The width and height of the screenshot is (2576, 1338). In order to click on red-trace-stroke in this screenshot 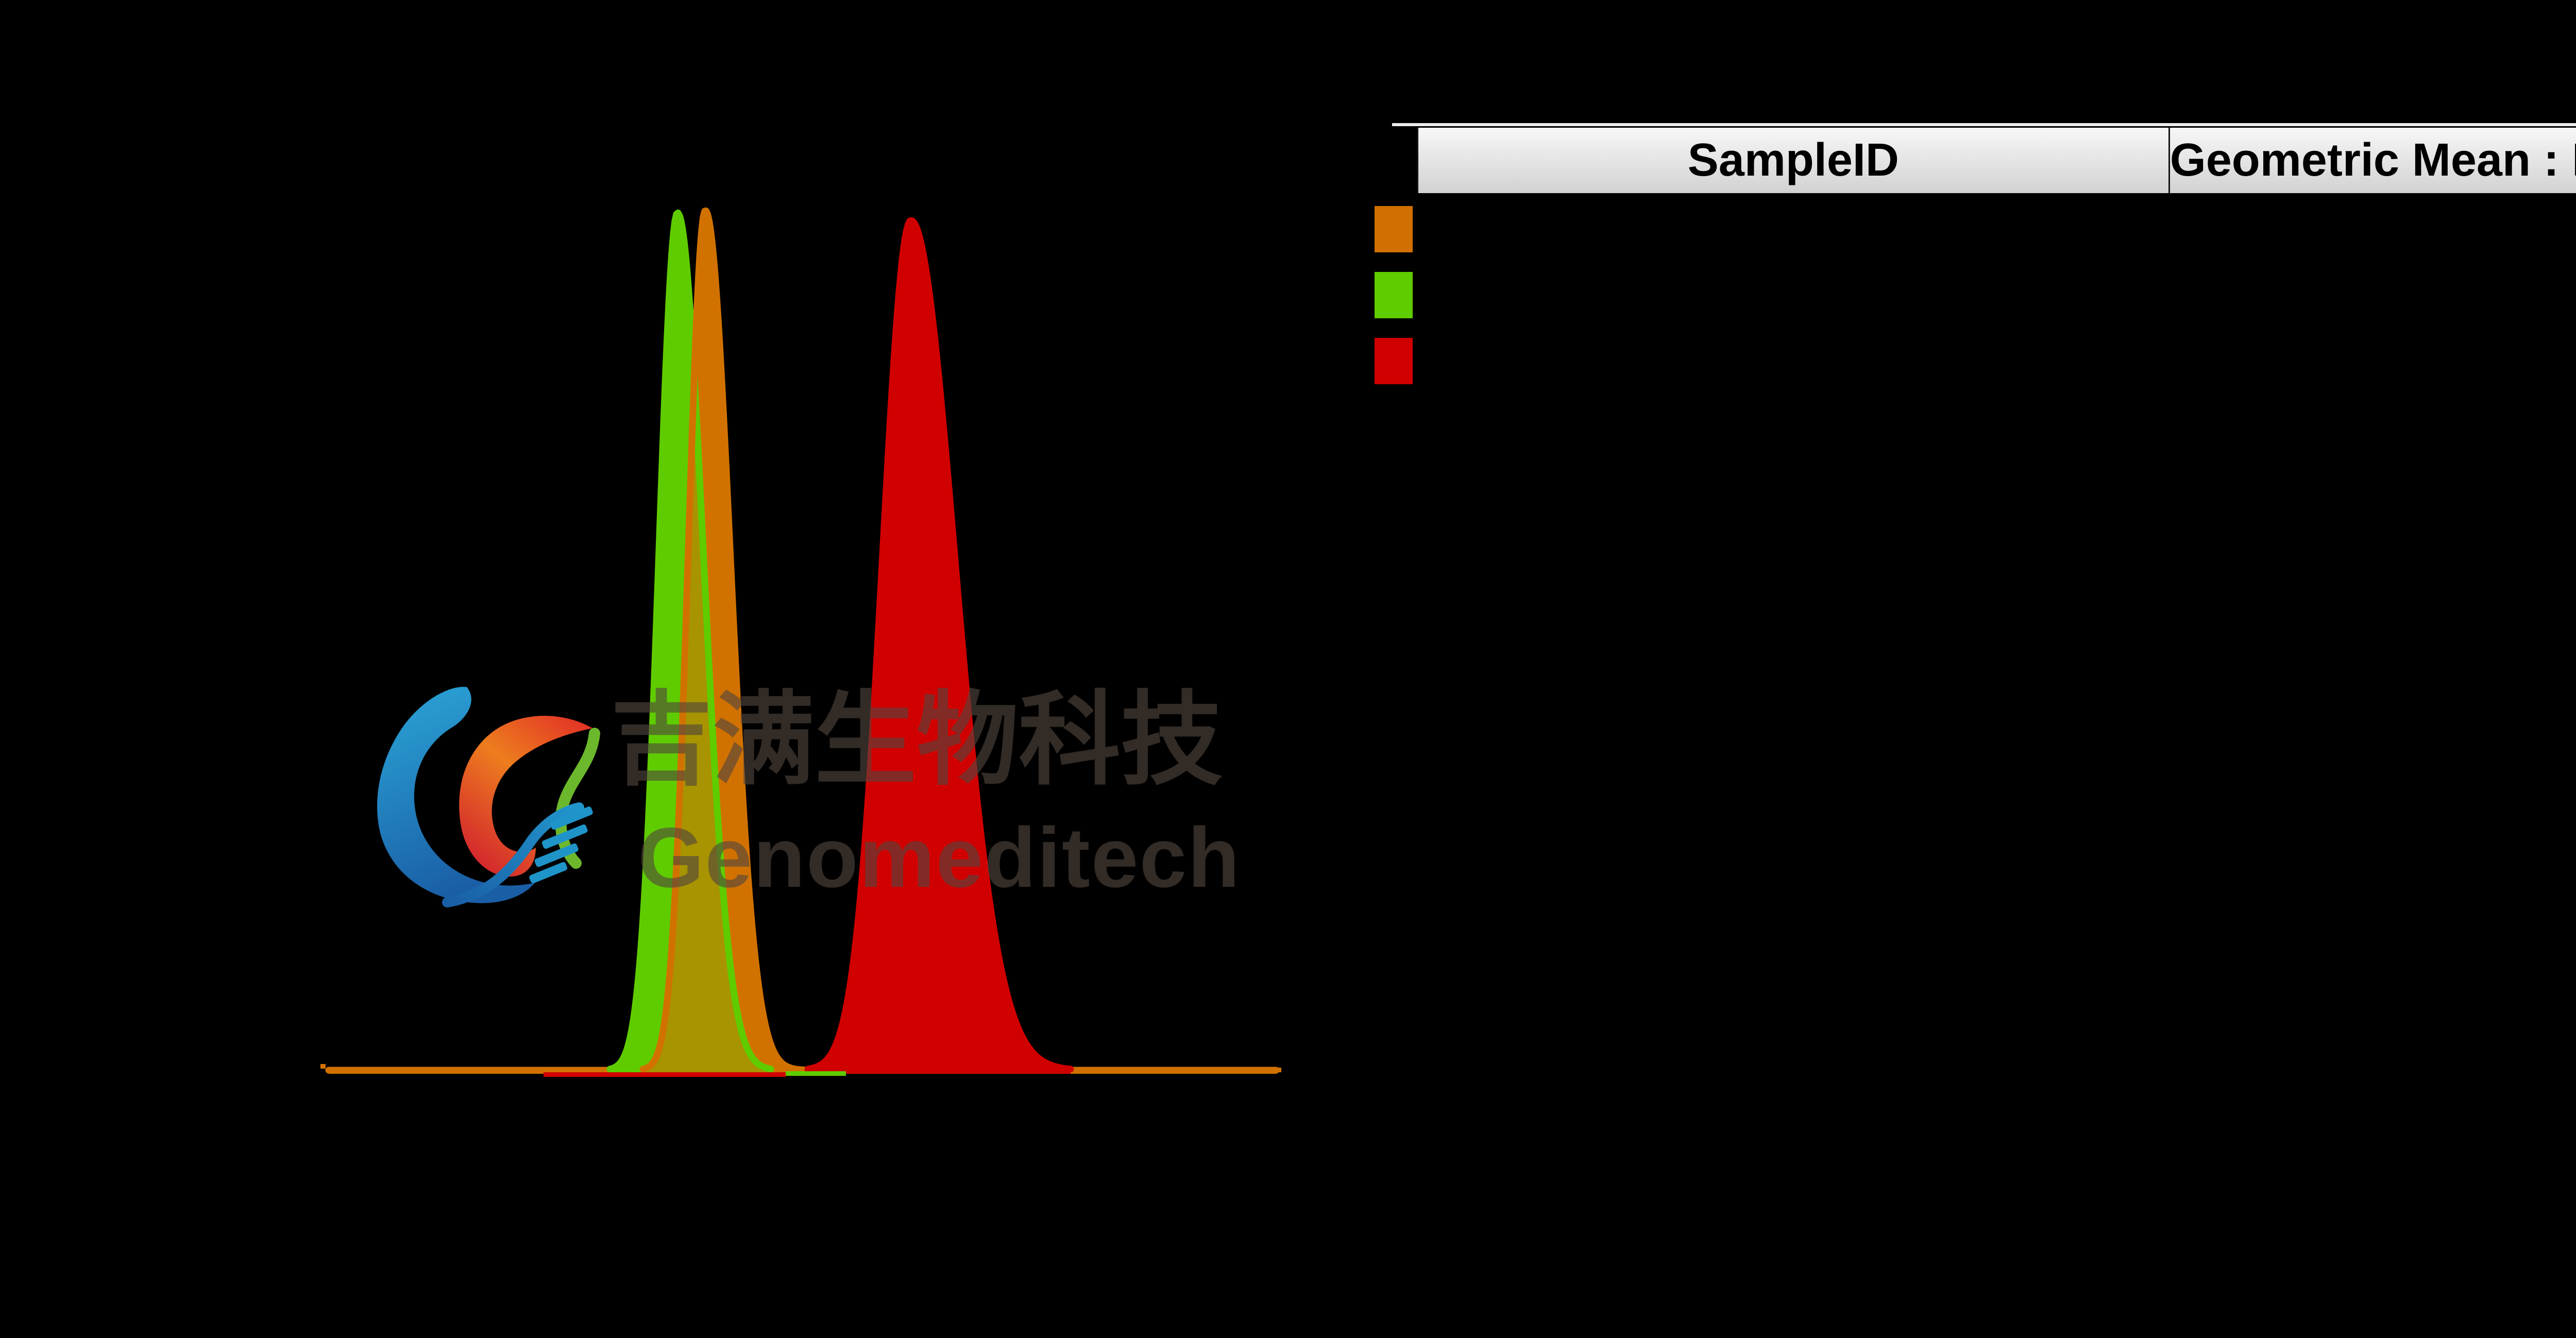, I will do `click(939, 645)`.